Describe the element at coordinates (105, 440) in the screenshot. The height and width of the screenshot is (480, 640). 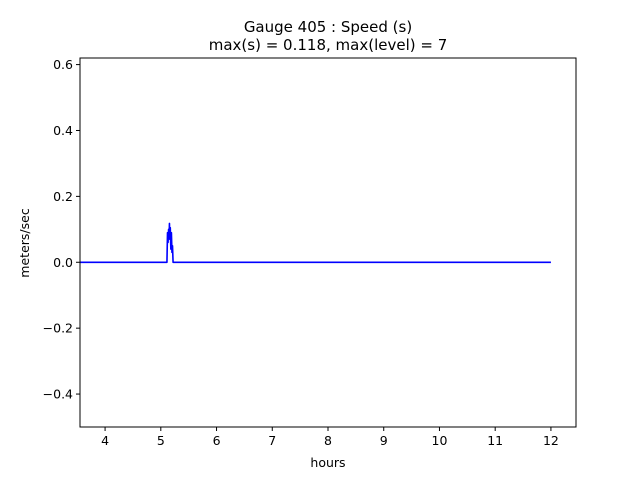
I see `x-tick-label: 4` at that location.